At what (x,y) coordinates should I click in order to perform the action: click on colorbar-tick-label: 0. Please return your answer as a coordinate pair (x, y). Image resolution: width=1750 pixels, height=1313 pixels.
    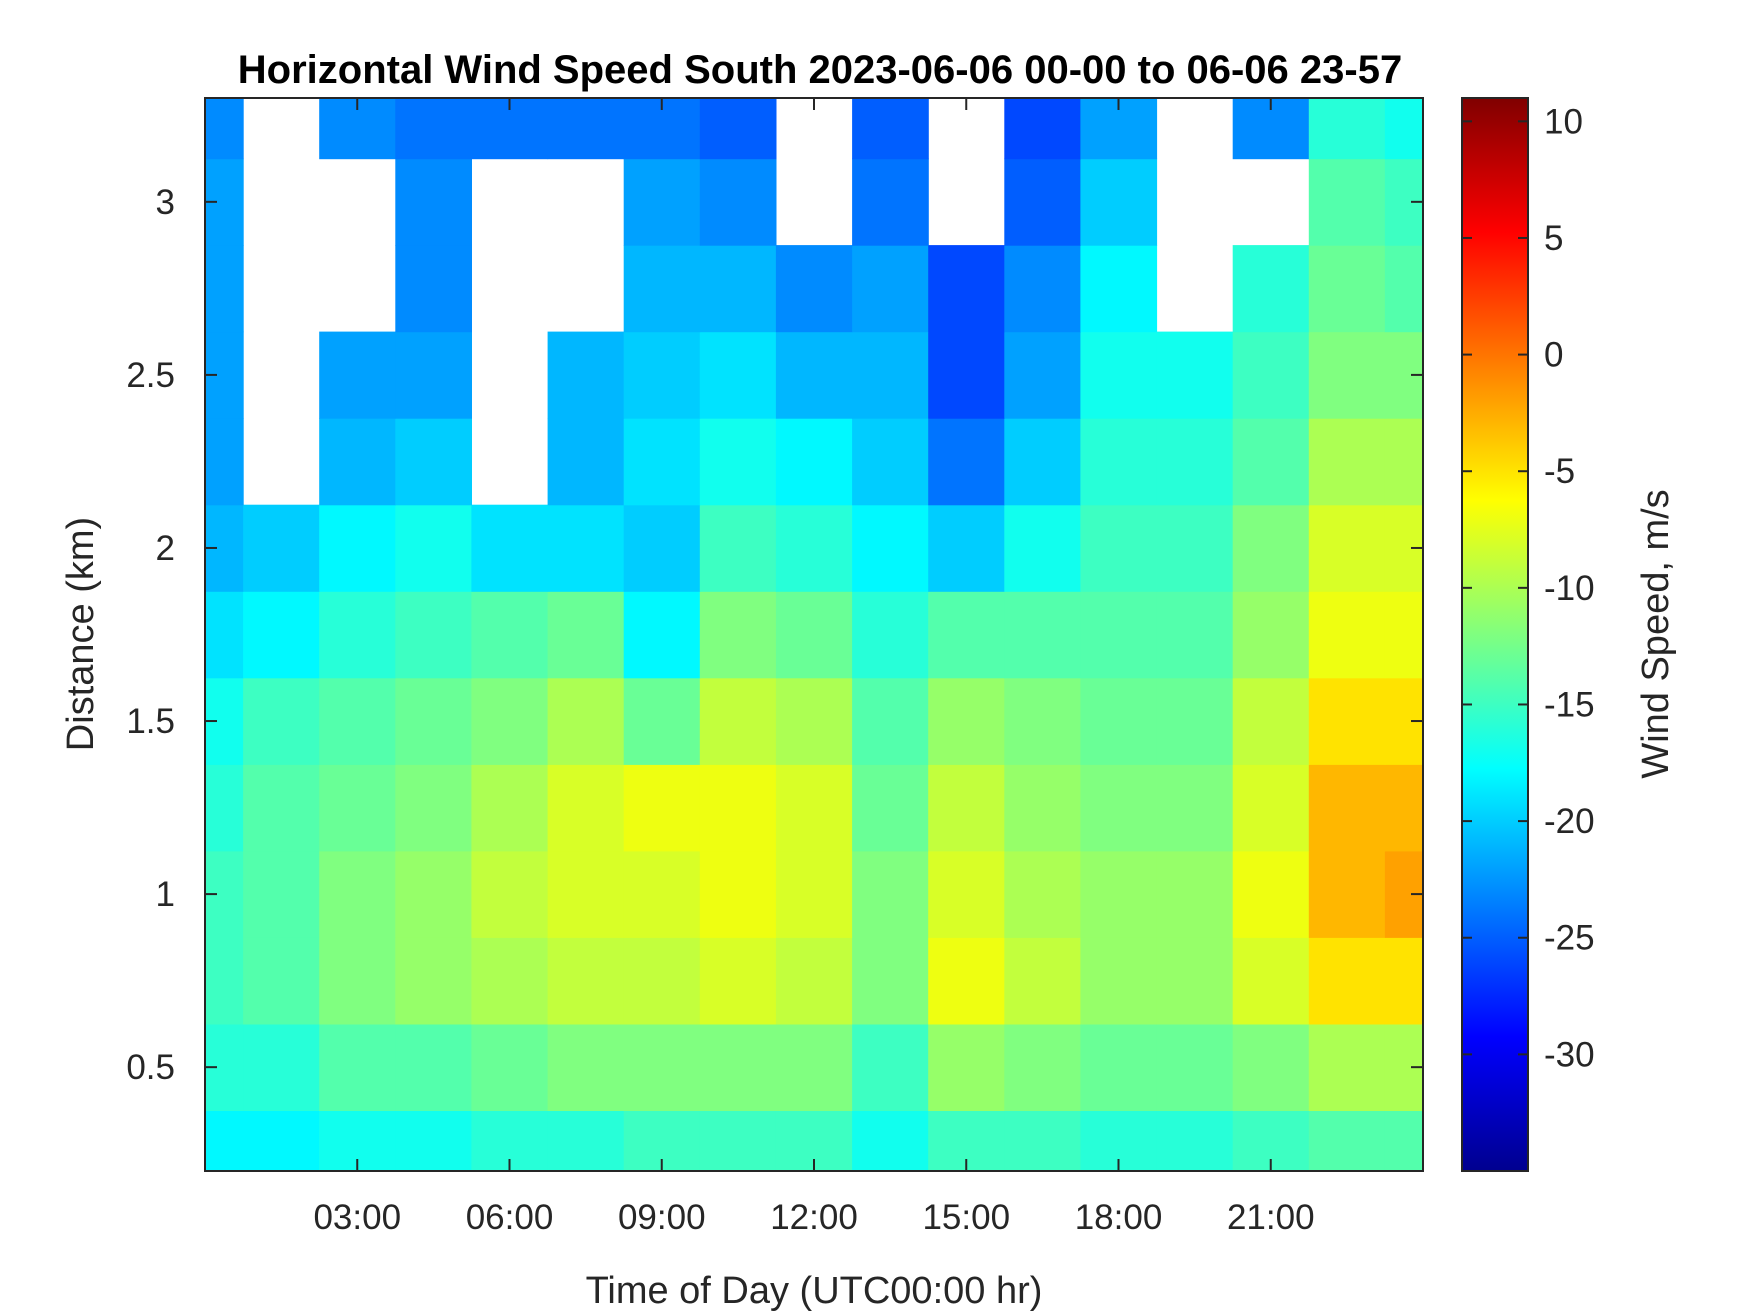
    Looking at the image, I should click on (1553, 355).